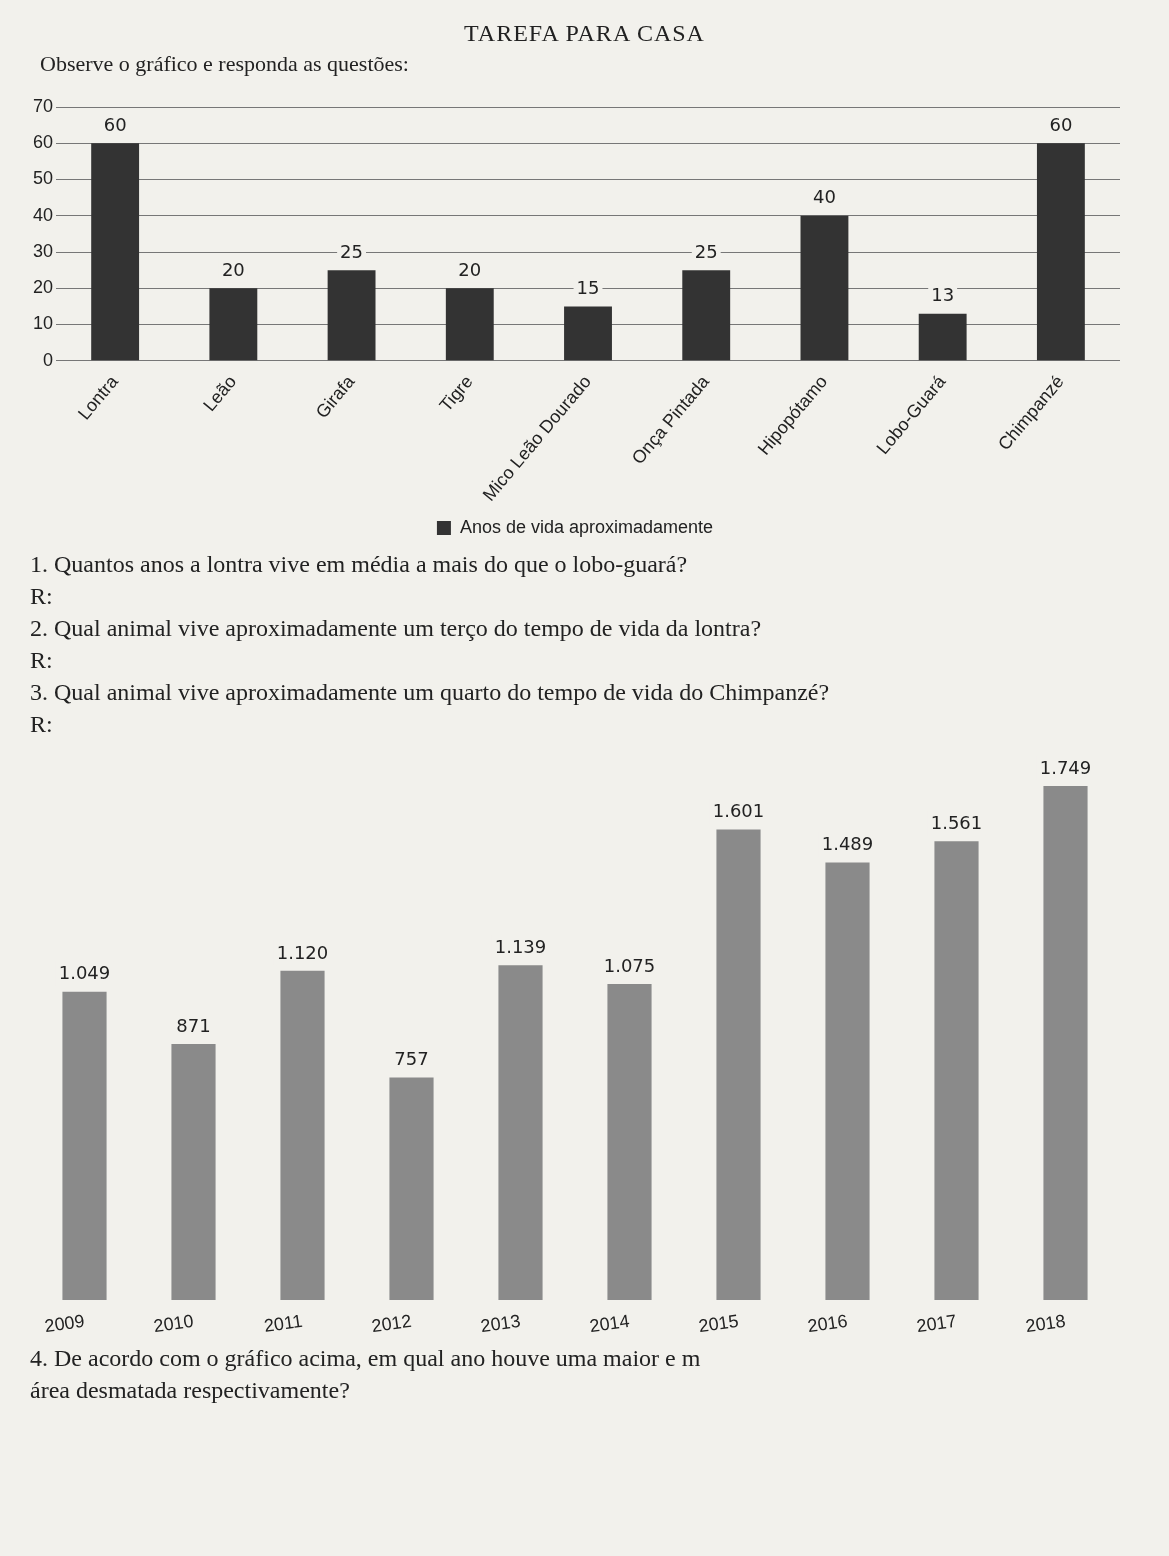 The width and height of the screenshot is (1169, 1556). What do you see at coordinates (43, 105) in the screenshot?
I see `y-tick-label: 70` at bounding box center [43, 105].